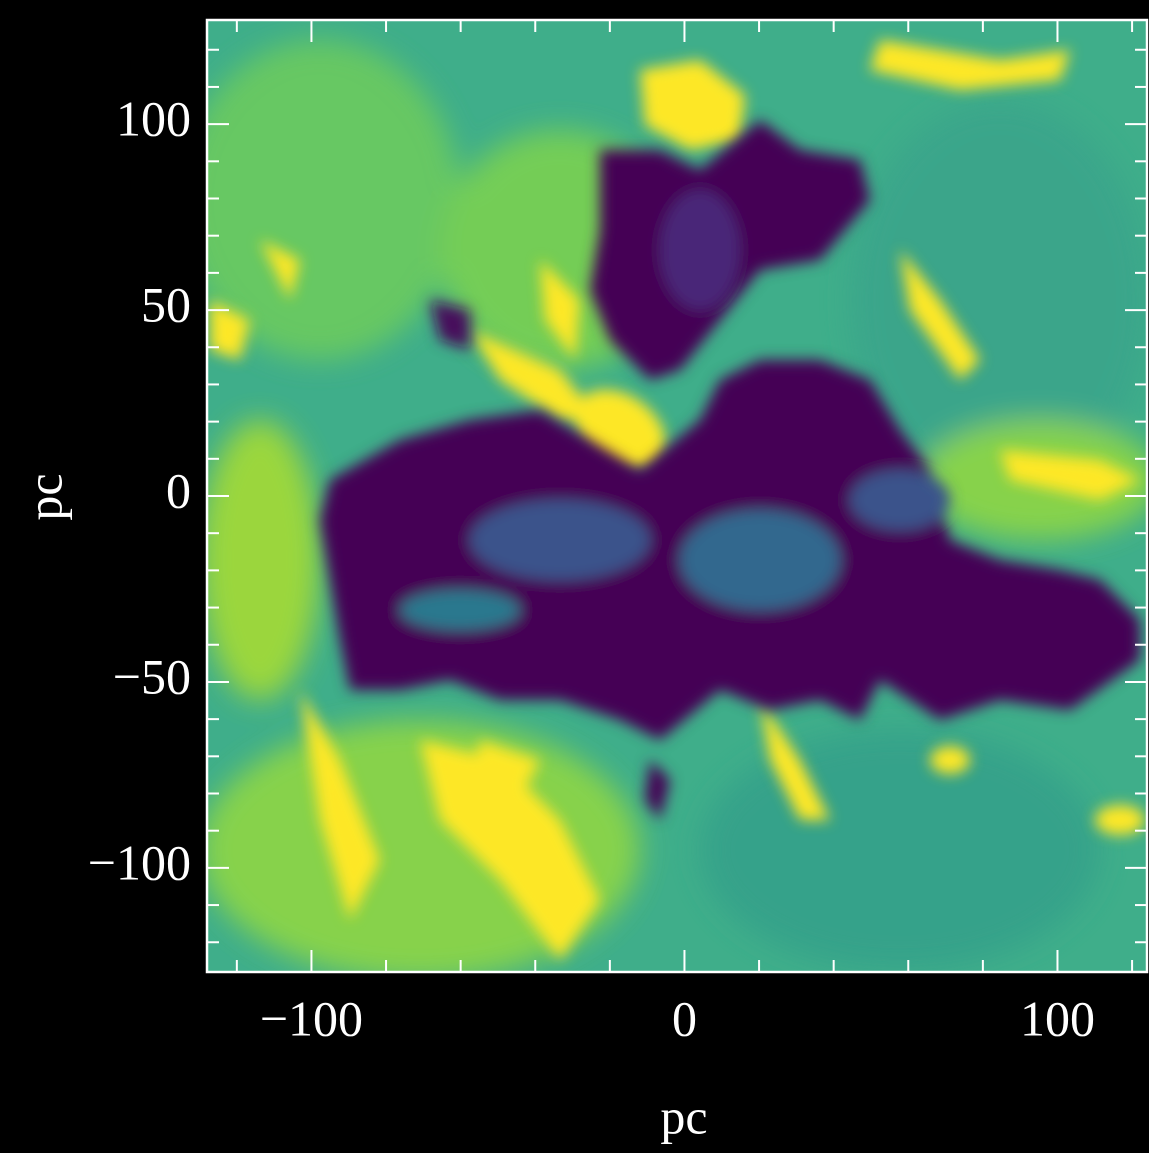  What do you see at coordinates (139, 862) in the screenshot?
I see `y-tick-label: −100` at bounding box center [139, 862].